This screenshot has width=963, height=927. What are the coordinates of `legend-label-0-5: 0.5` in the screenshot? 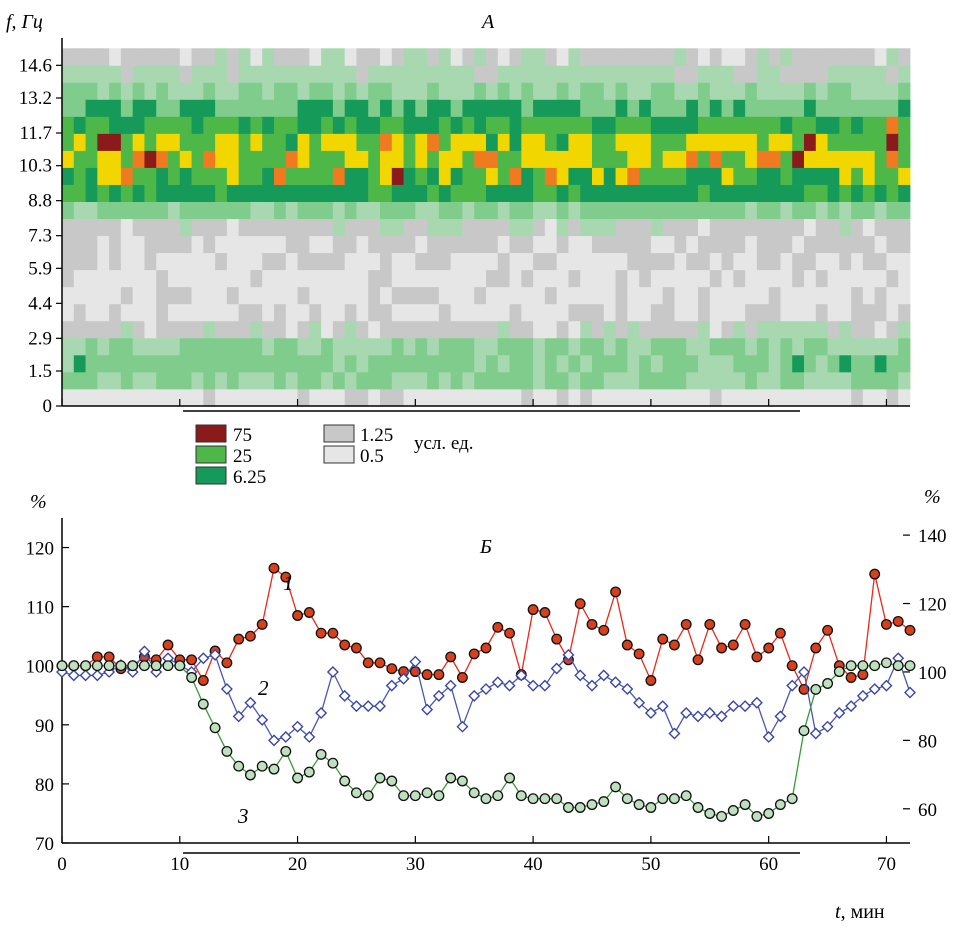 It's located at (372, 456).